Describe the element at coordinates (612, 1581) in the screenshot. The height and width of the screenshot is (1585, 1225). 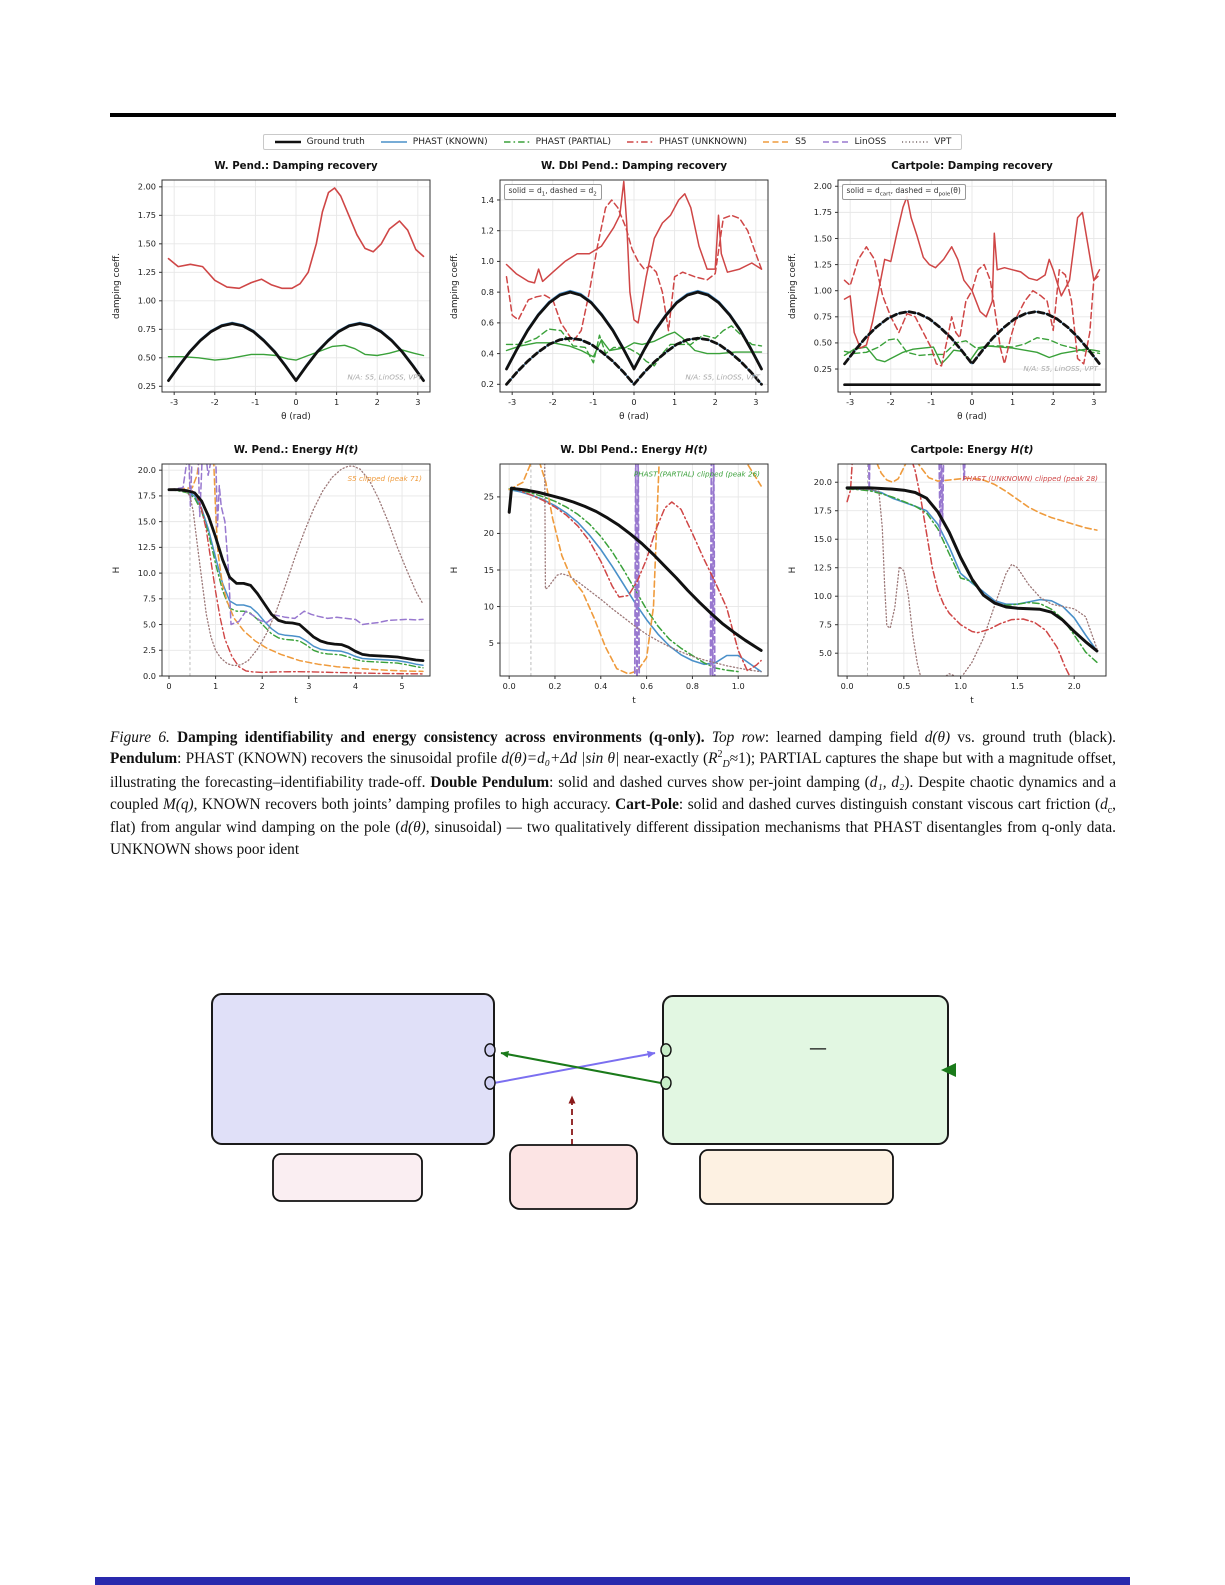
I see `bottom-bar` at that location.